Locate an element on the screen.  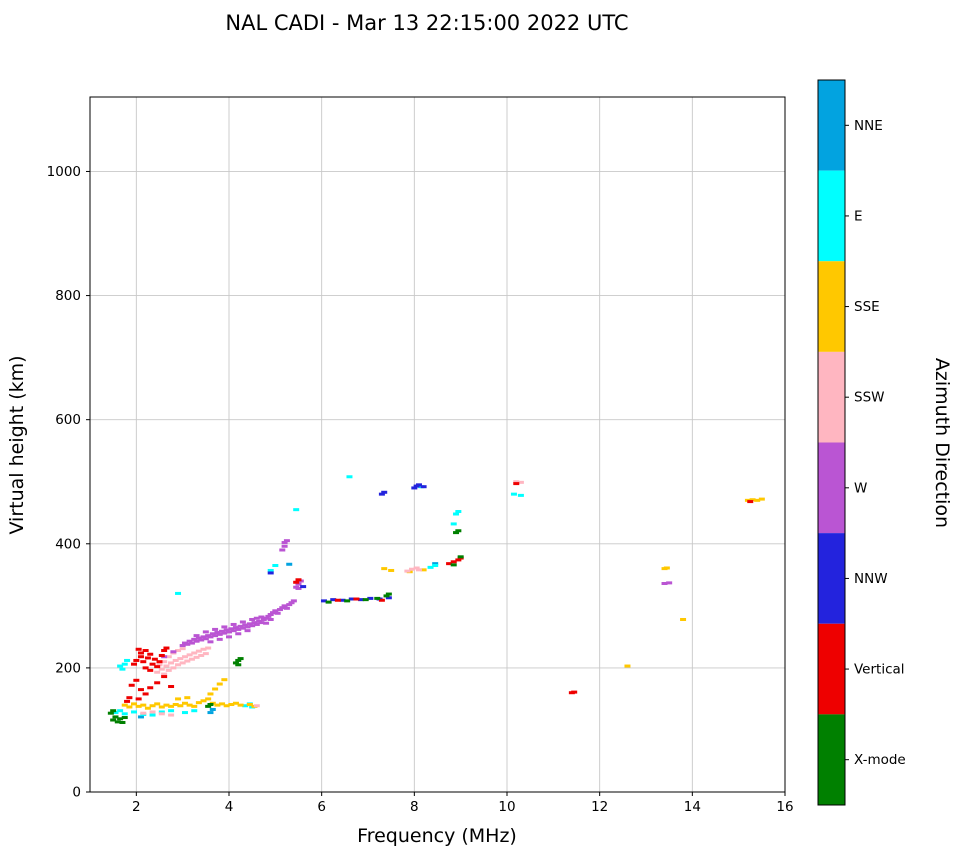
x-tick-label: 10 is located at coordinates (506, 807).